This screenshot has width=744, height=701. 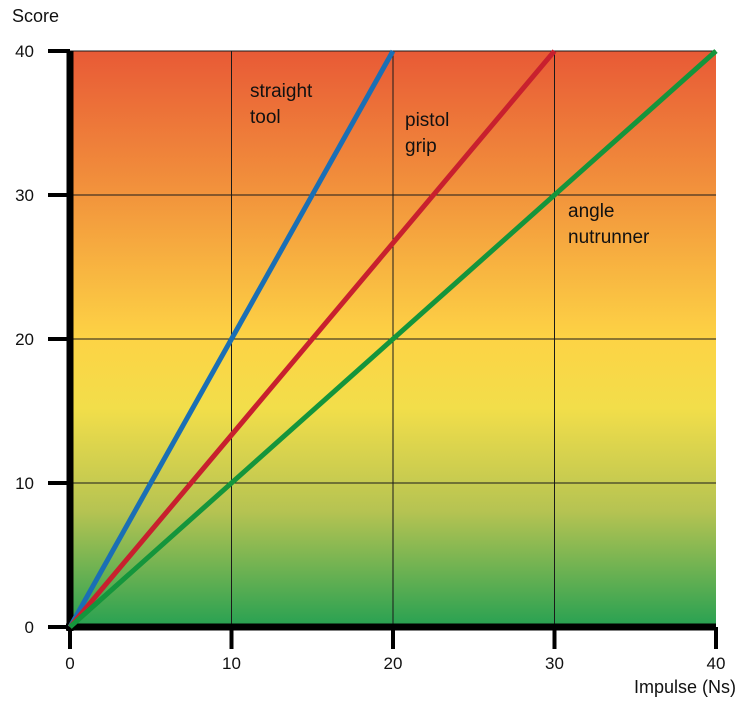 I want to click on series-label-line: pistol, so click(x=427, y=120).